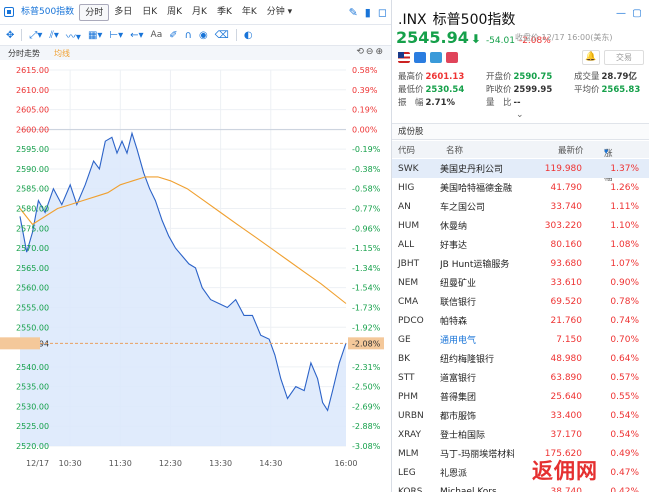 The width and height of the screenshot is (649, 492). Describe the element at coordinates (520, 263) in the screenshot. I see `table-row: JBHT JB Hunt运输服务 93.680 1.07%` at that location.